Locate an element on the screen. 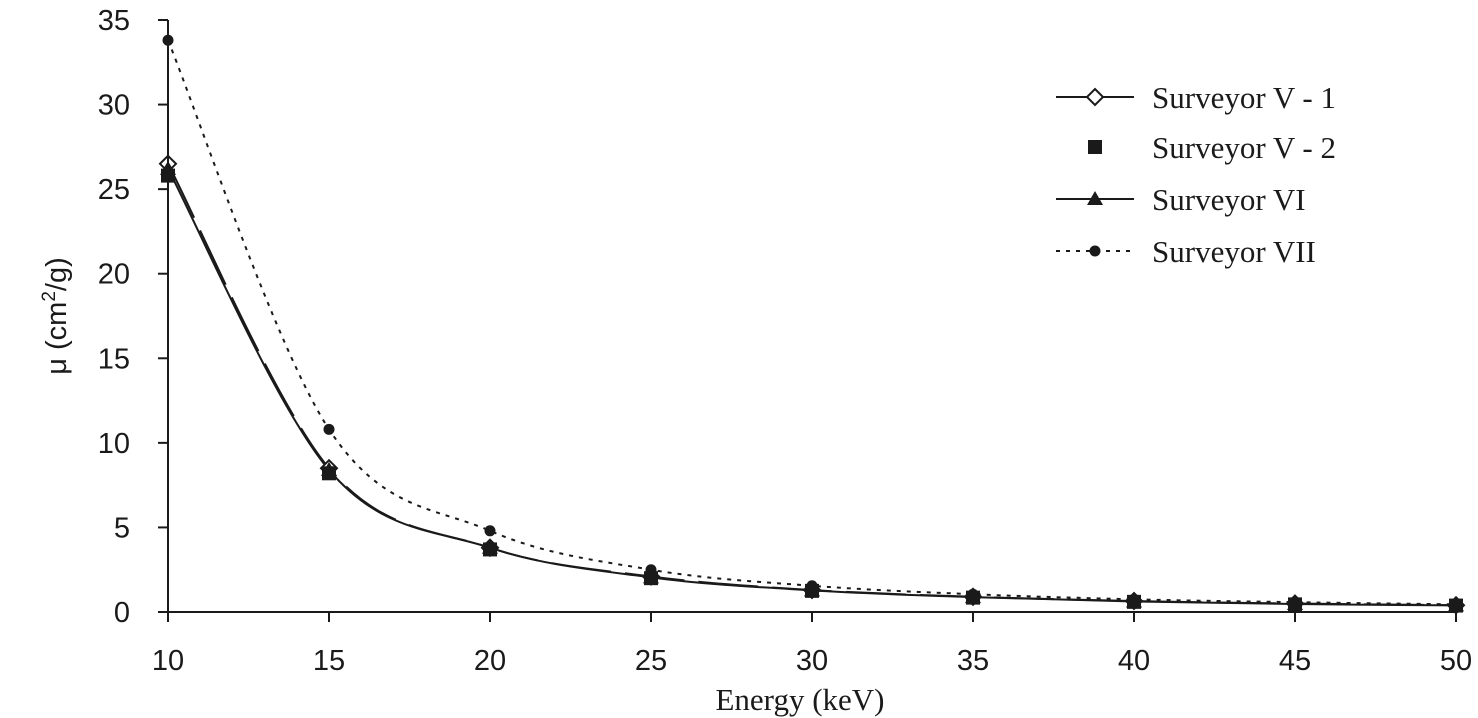 The height and width of the screenshot is (718, 1478). legend-label: Surveyor V - 1 is located at coordinates (1244, 97).